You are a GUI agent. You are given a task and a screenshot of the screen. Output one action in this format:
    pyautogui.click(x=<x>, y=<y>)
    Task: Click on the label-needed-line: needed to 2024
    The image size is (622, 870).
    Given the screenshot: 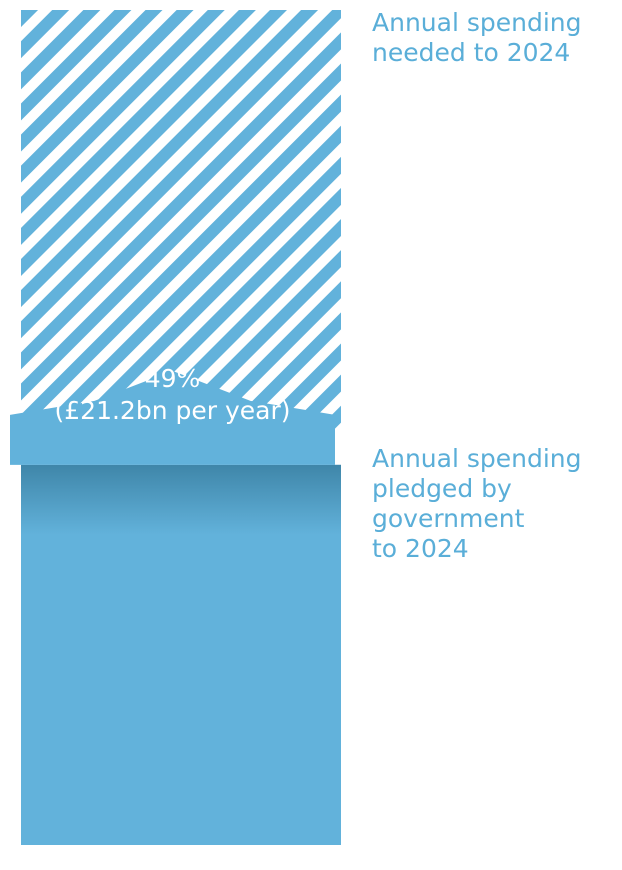 What is the action you would take?
    pyautogui.click(x=471, y=52)
    